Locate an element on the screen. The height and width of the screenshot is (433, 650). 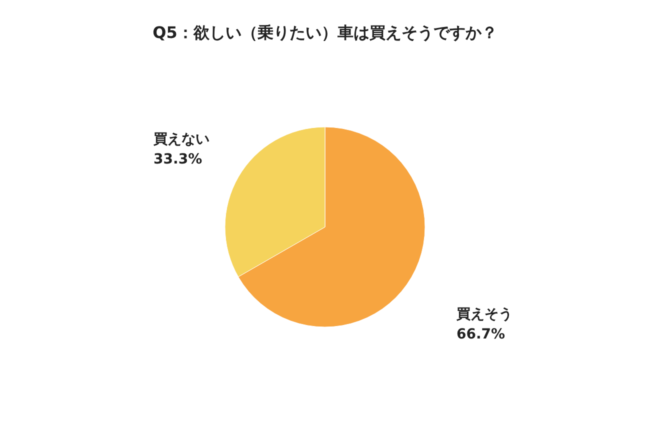
slice-label: 買えない is located at coordinates (181, 139).